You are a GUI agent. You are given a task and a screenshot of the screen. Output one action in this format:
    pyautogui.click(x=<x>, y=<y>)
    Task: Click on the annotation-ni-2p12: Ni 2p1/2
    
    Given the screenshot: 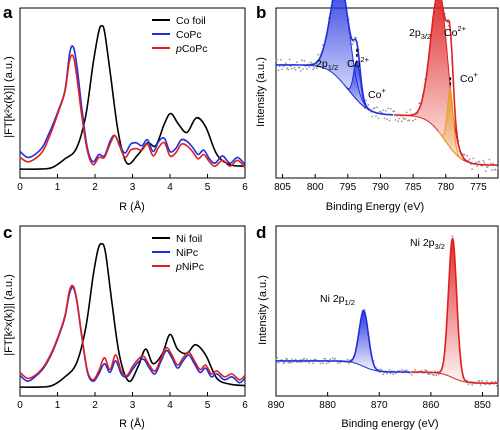 What is the action you would take?
    pyautogui.click(x=337, y=300)
    